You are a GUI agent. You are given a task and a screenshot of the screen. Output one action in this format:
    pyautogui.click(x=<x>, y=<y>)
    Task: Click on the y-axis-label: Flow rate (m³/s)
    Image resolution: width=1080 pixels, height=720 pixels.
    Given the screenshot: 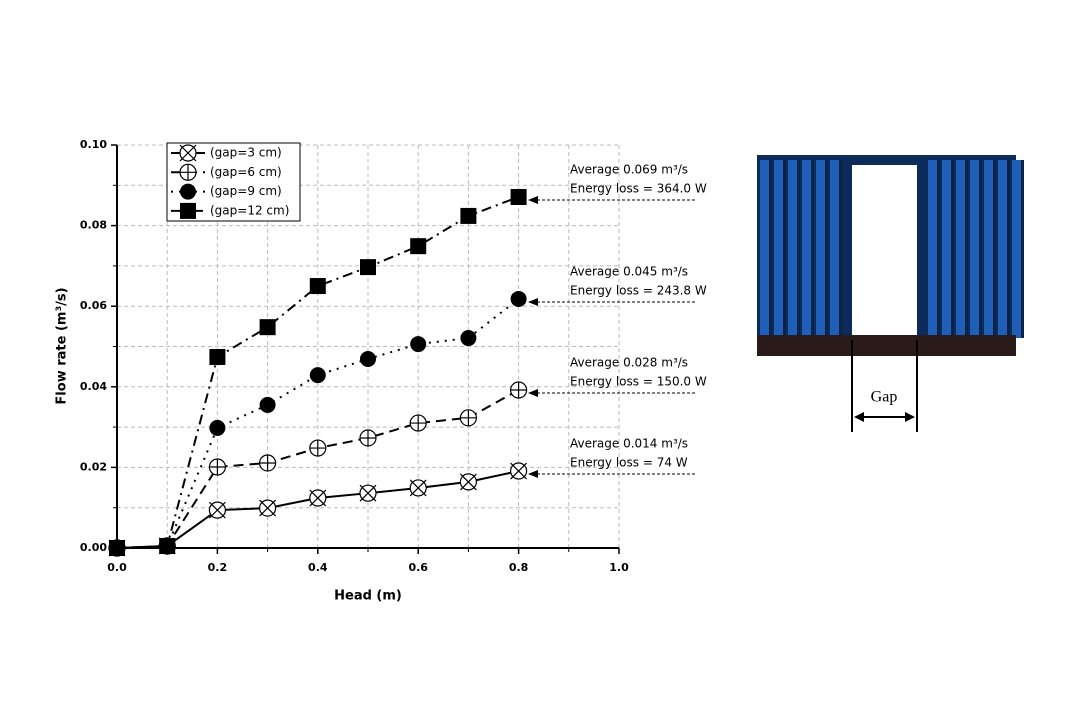 What is the action you would take?
    pyautogui.click(x=62, y=345)
    